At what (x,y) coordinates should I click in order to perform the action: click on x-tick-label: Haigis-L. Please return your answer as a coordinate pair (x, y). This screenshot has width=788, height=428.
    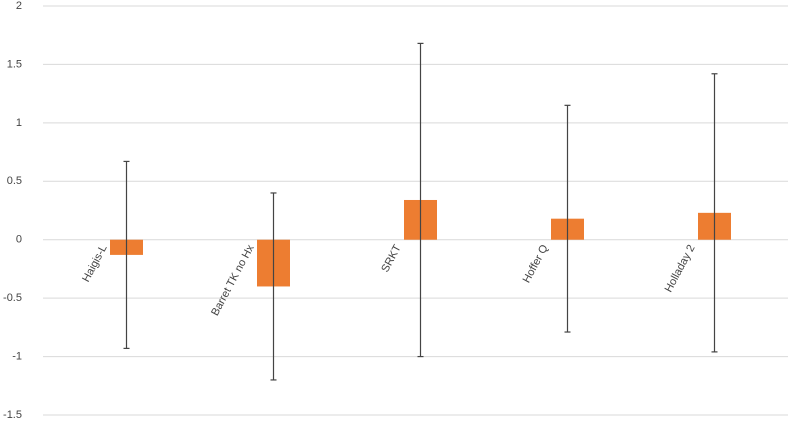
    Looking at the image, I should click on (95, 263).